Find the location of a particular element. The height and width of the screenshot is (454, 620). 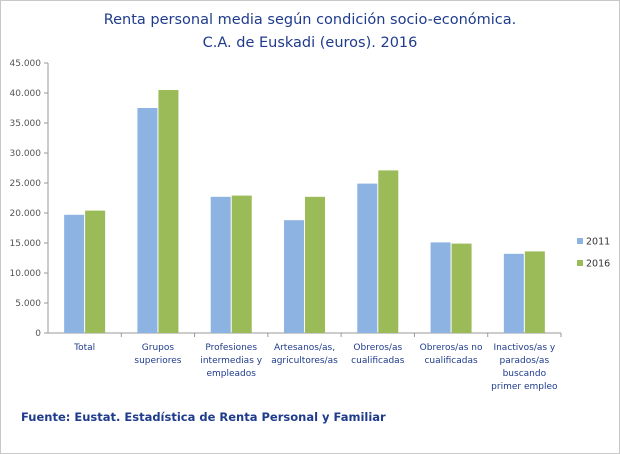

x-category-label: Grupos superiores is located at coordinates (157, 354).